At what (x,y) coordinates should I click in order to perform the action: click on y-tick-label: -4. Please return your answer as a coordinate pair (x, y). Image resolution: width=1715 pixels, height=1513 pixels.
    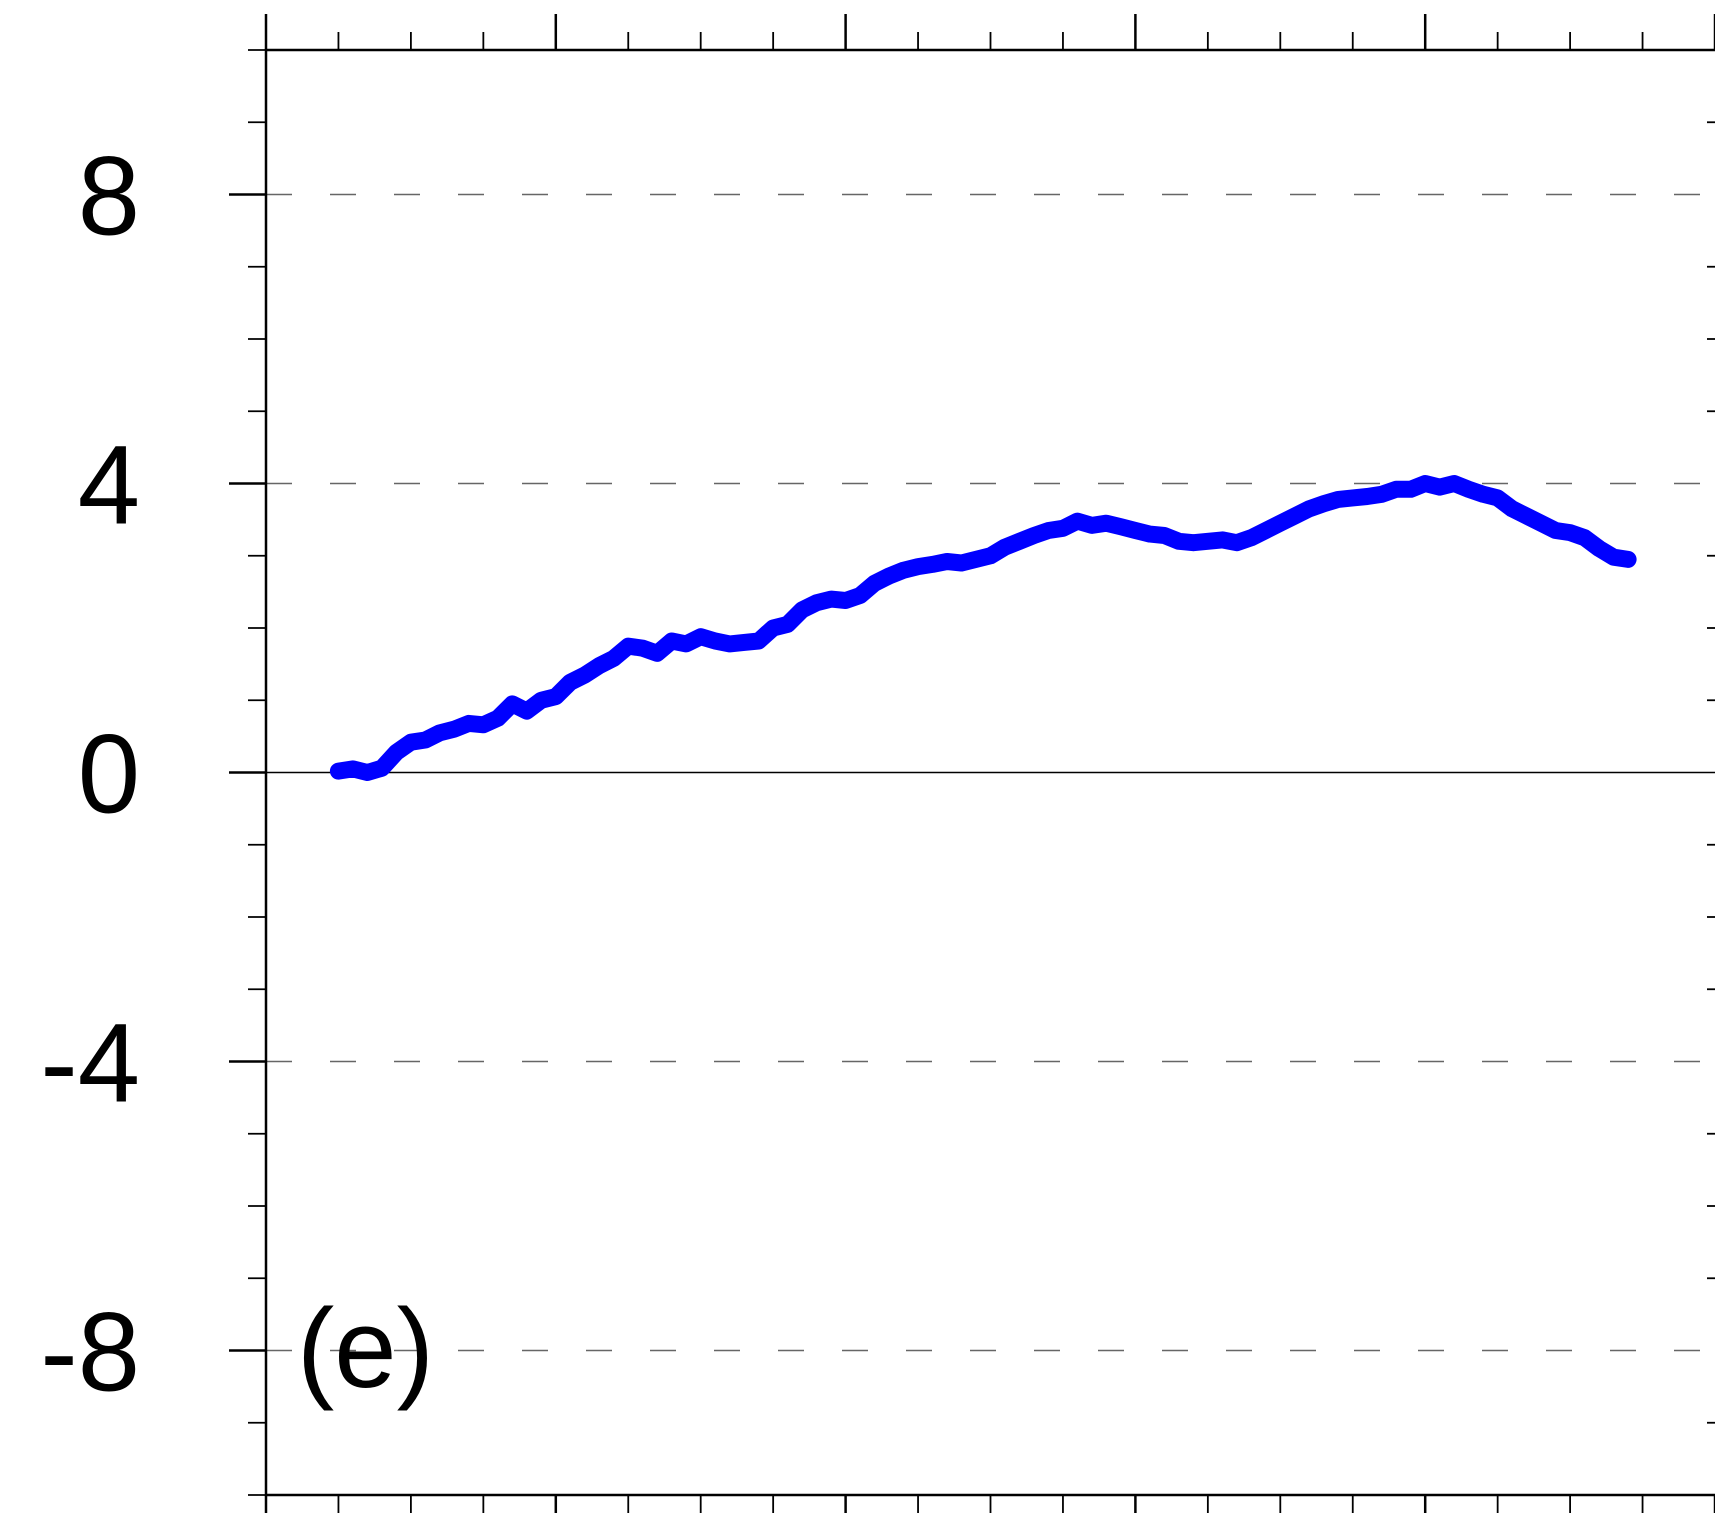
    Looking at the image, I should click on (90, 1063).